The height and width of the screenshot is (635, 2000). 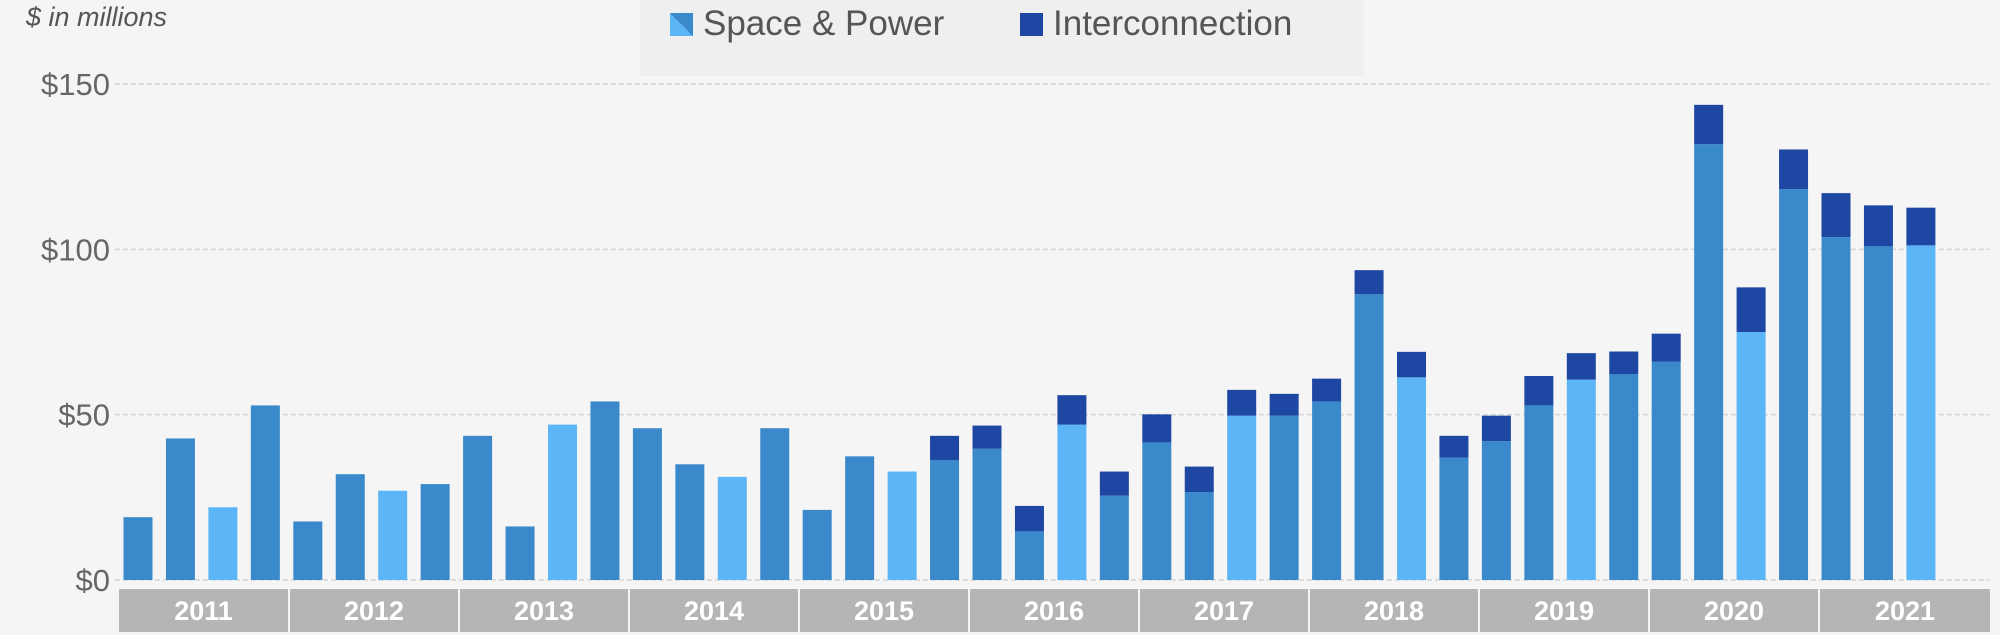 I want to click on interconnection-swatch-icon, so click(x=1031, y=24).